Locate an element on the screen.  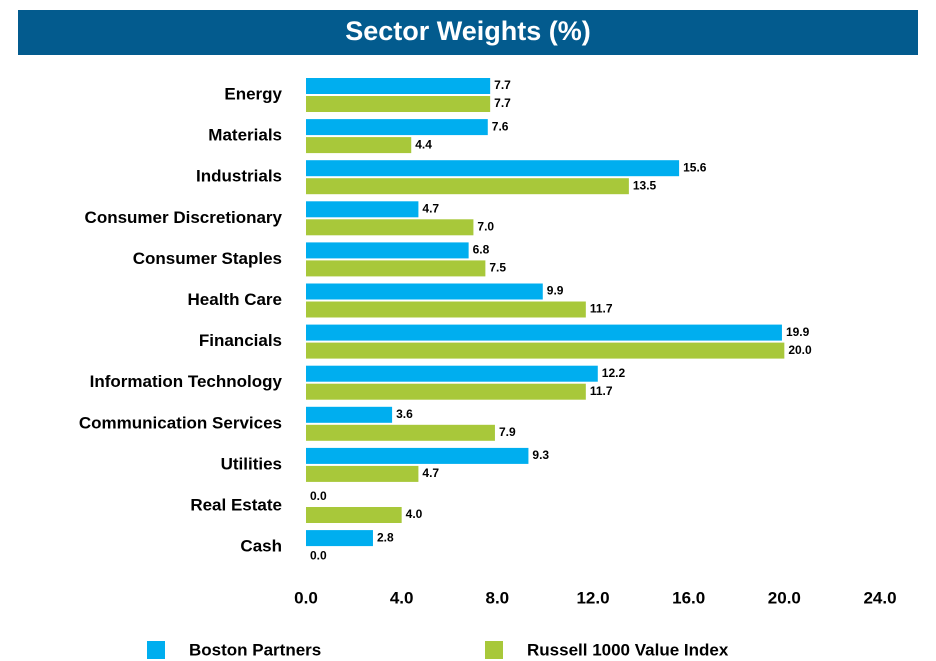
category-label: Information Technology is located at coordinates (186, 381).